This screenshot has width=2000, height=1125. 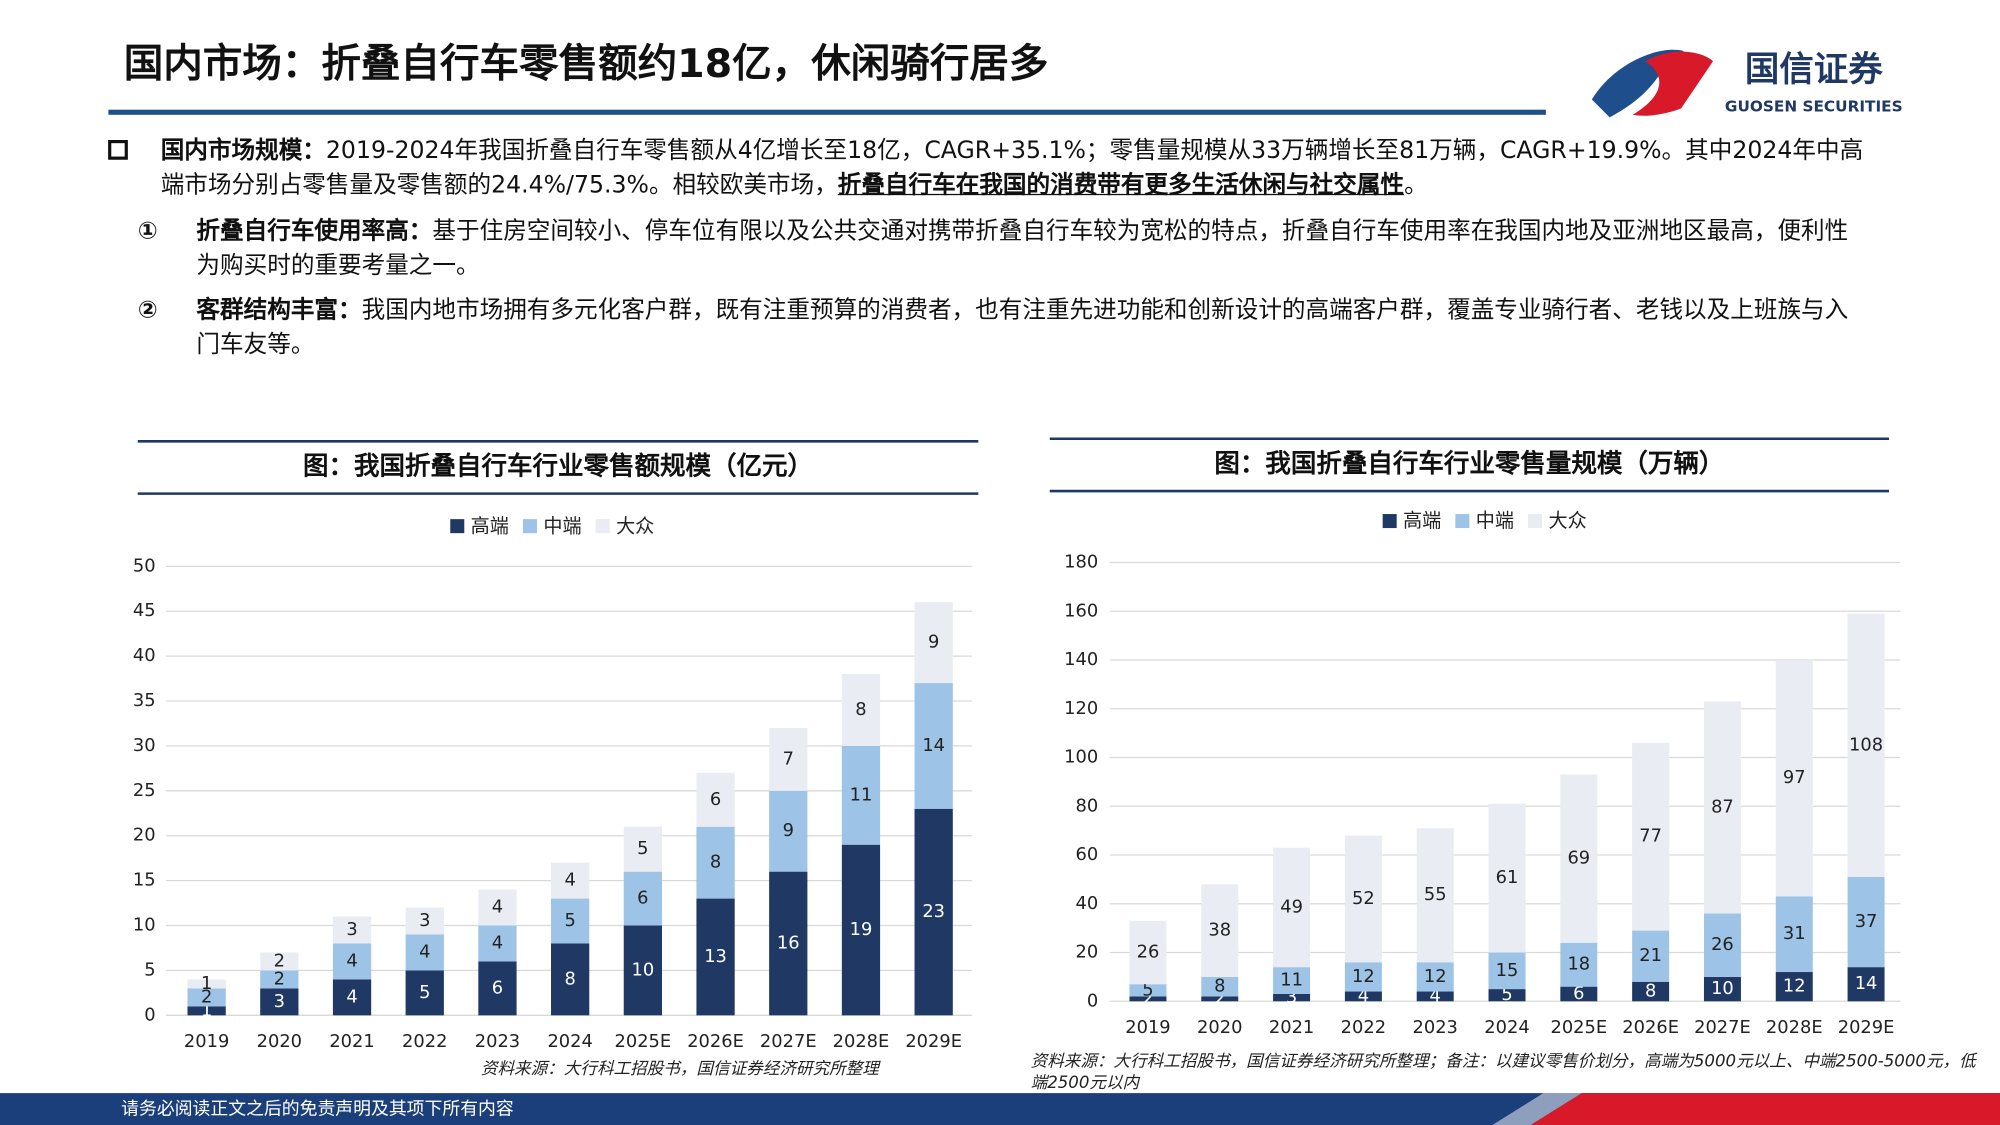 I want to click on y-tick-label: 140, so click(x=1081, y=659).